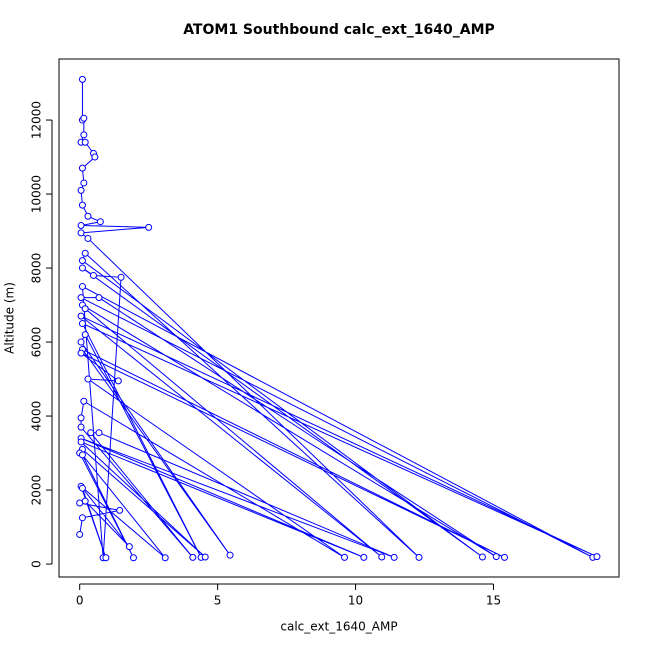 This screenshot has height=650, width=650. I want to click on y-tick-label: 8000, so click(37, 268).